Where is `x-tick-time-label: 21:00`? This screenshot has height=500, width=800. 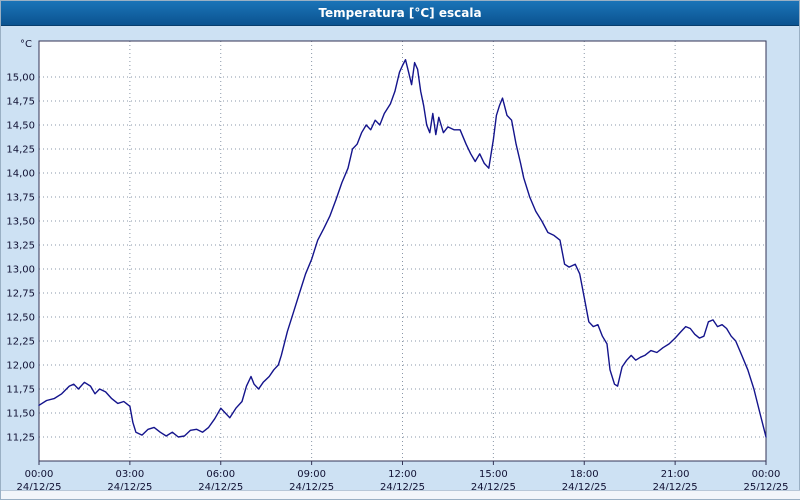 x-tick-time-label: 21:00 is located at coordinates (675, 474).